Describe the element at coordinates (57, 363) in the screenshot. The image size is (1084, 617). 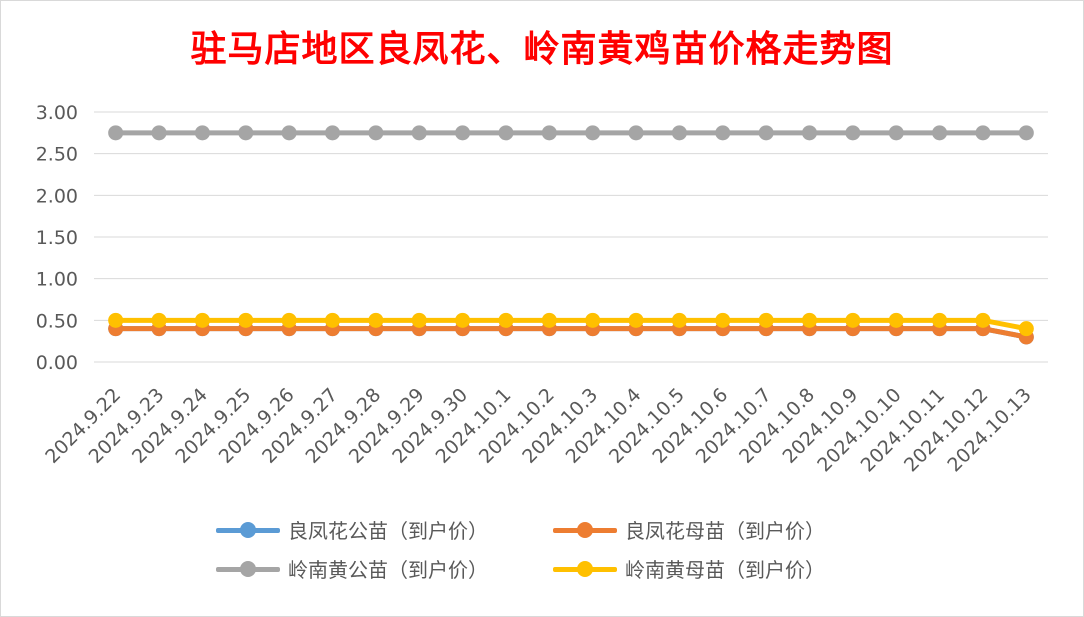
I see `y-tick-label: 0.00` at that location.